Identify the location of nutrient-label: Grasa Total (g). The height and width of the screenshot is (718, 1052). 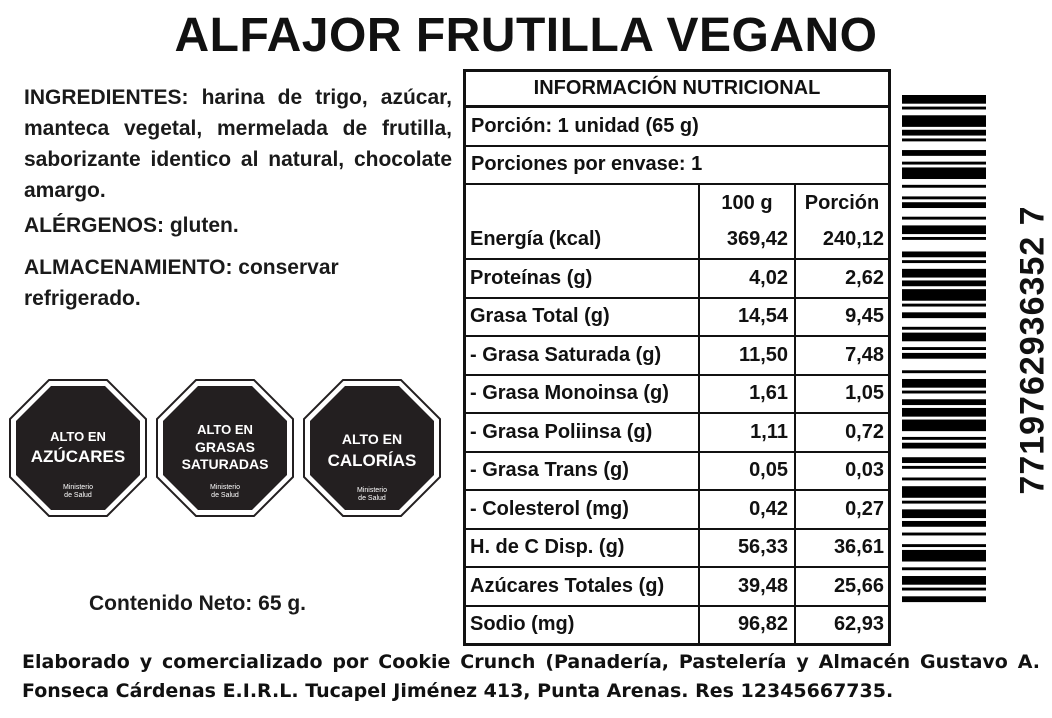
(540, 316).